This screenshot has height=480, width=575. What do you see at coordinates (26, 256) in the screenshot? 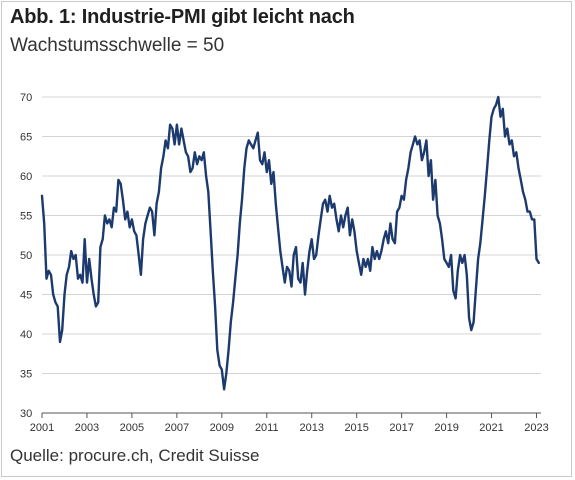
I see `y-tick-label: 50` at bounding box center [26, 256].